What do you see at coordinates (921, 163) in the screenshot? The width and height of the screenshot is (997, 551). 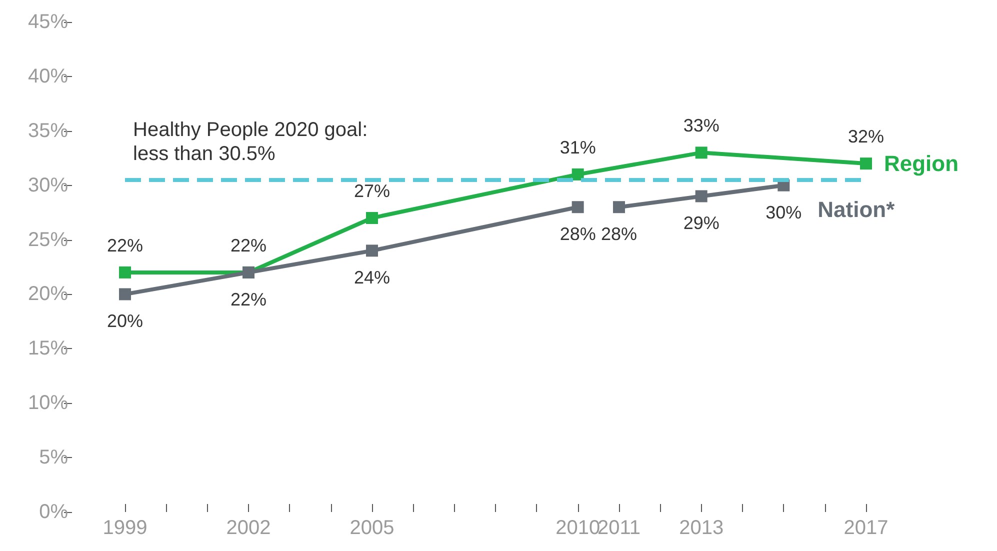 I see `series-label: Region` at bounding box center [921, 163].